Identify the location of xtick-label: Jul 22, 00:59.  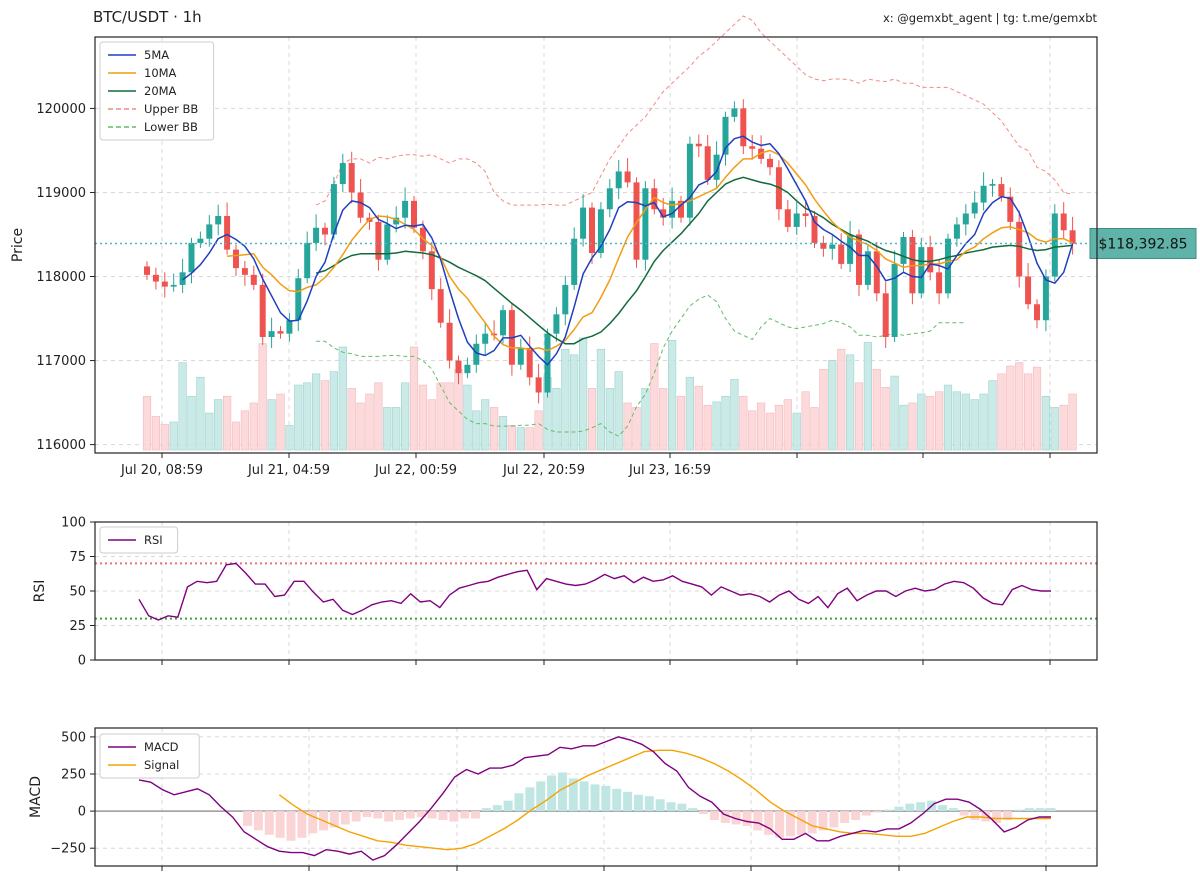
(415, 470).